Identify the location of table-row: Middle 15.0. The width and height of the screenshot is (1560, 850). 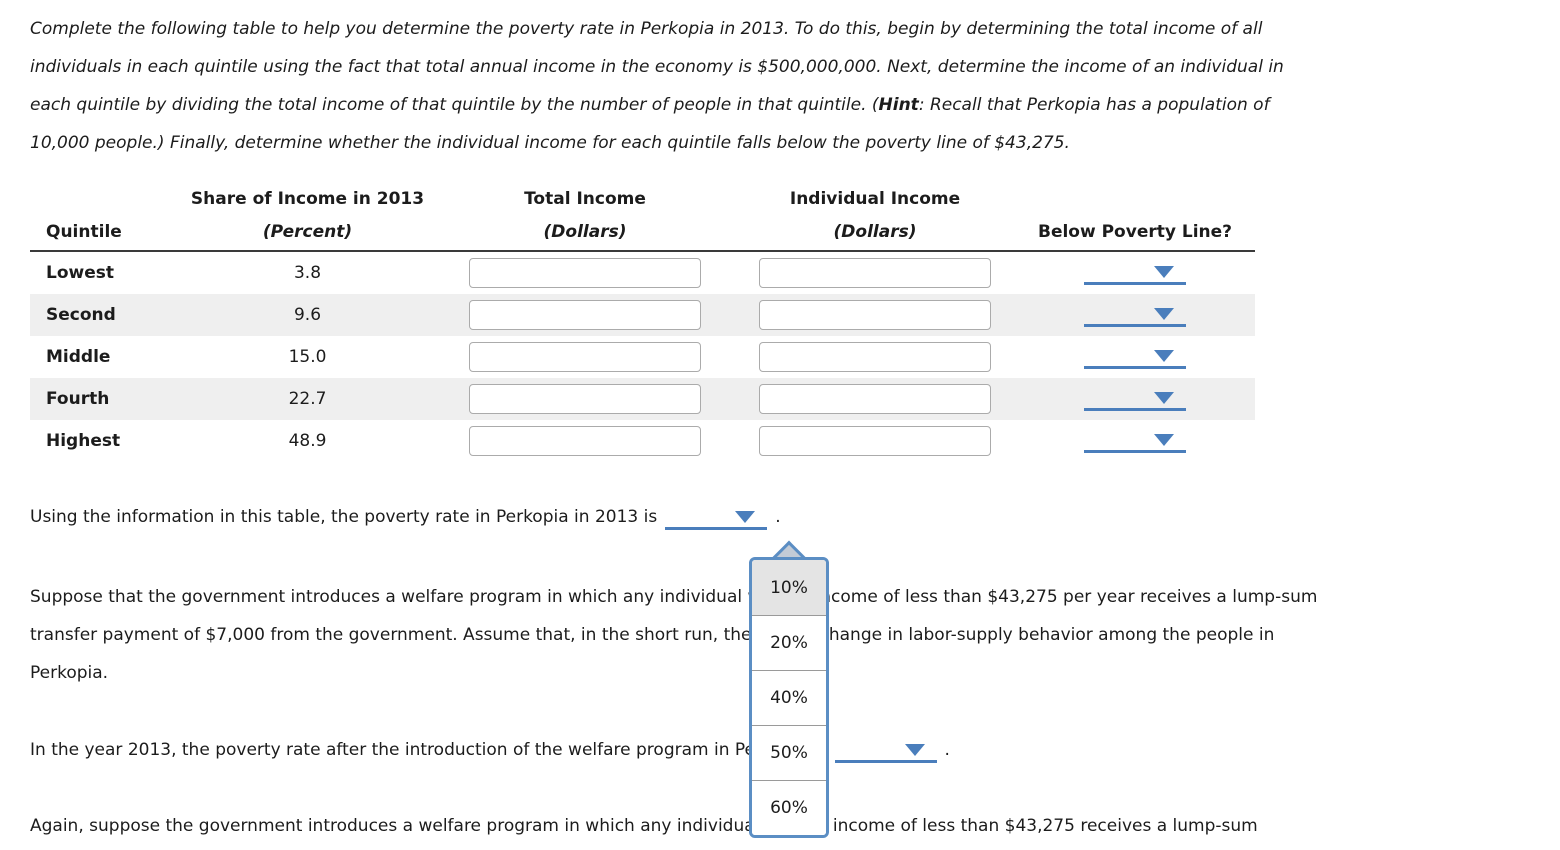
(642, 357).